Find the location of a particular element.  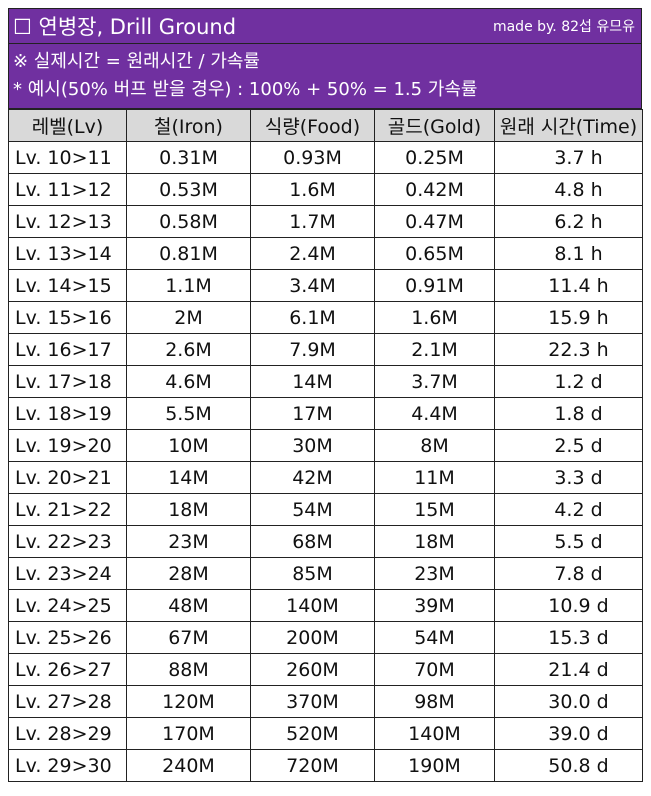

time-cell: 22.3 h is located at coordinates (568, 349).